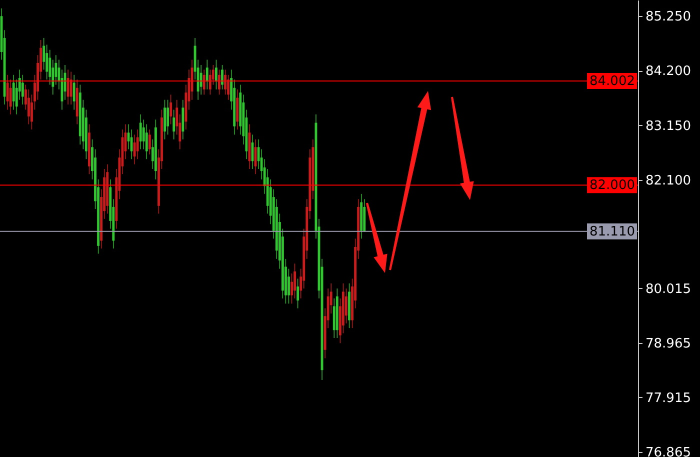 The height and width of the screenshot is (457, 700). I want to click on ref-line-label: 84.002, so click(612, 81).